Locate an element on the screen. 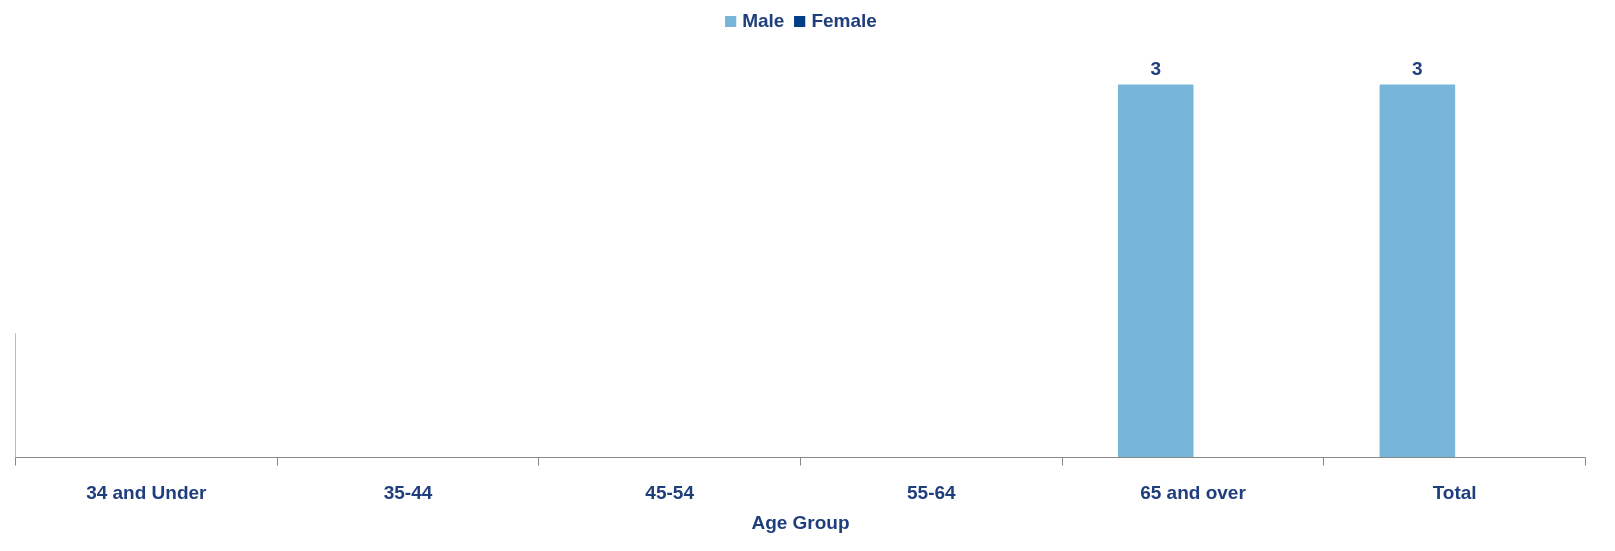 The image size is (1615, 551). x-tick-label: 35-44 is located at coordinates (408, 492).